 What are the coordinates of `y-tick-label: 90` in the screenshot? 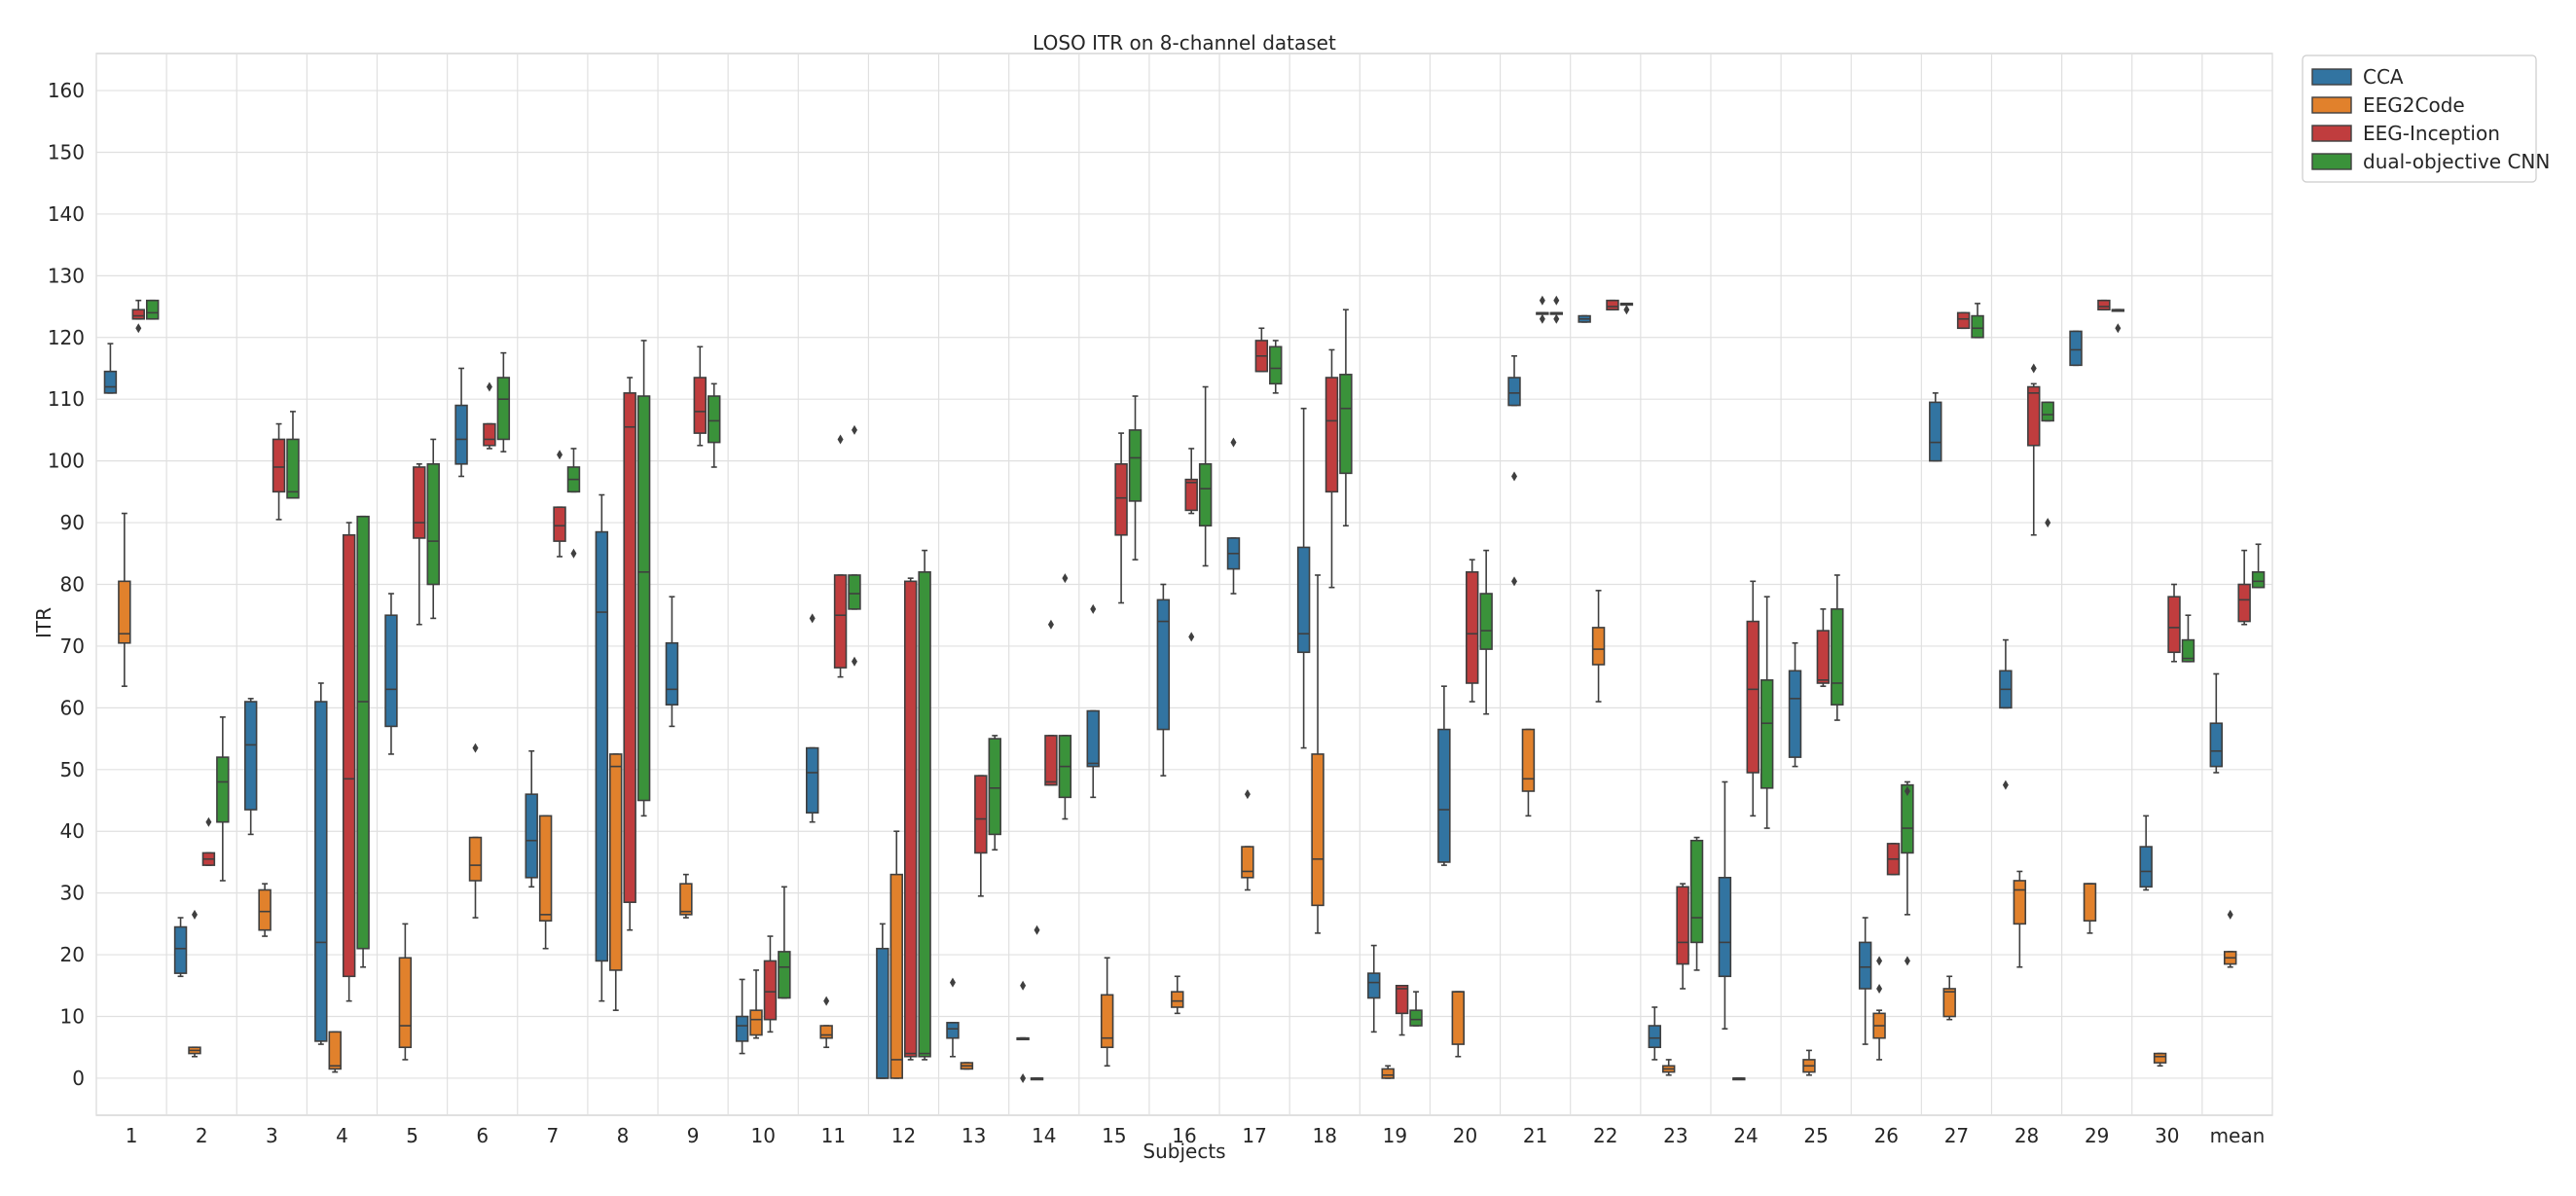 It's located at (72, 522).